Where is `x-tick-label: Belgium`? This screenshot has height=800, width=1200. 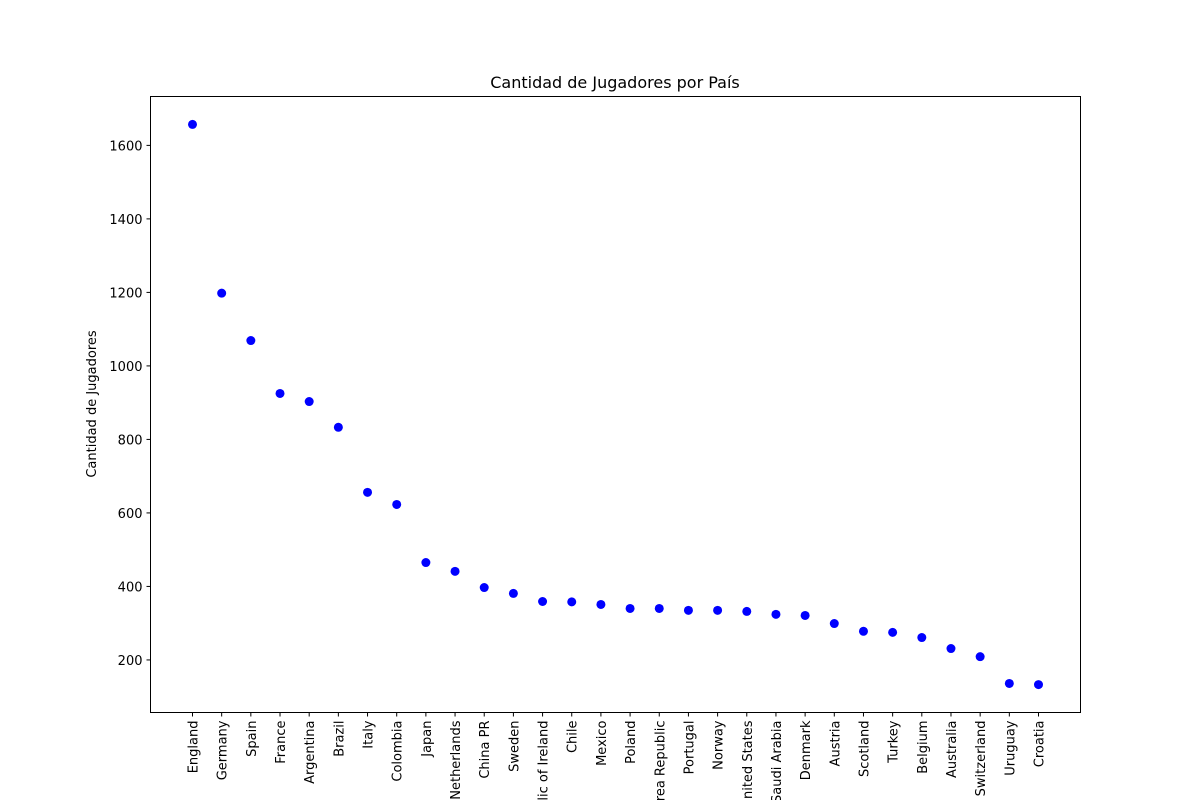 x-tick-label: Belgium is located at coordinates (923, 747).